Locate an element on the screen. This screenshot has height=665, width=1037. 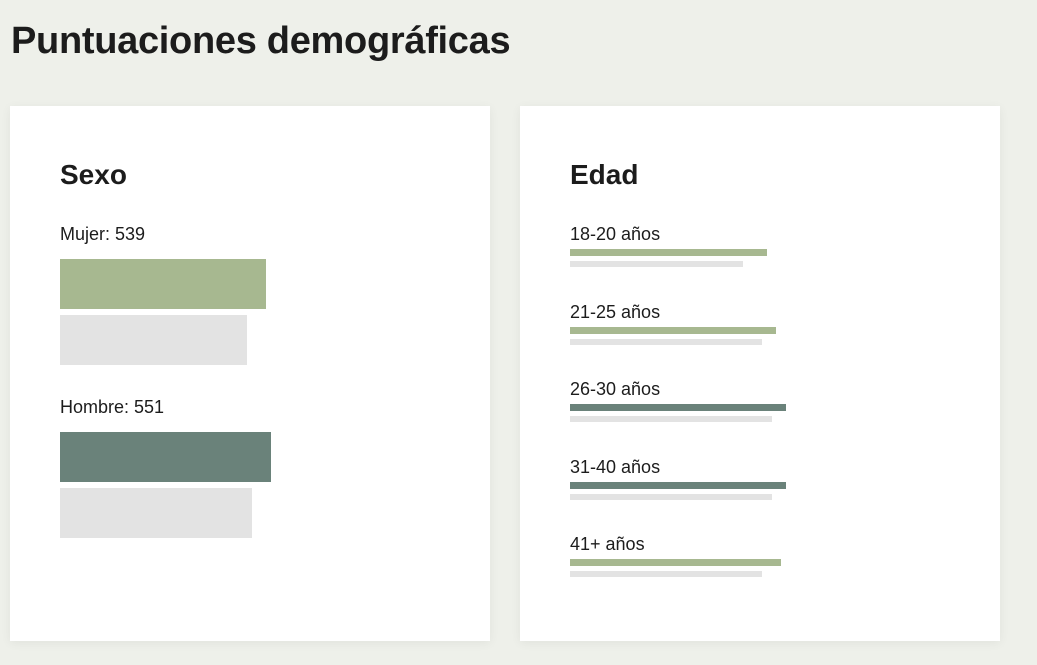
age-card-title: Edad is located at coordinates (604, 174).